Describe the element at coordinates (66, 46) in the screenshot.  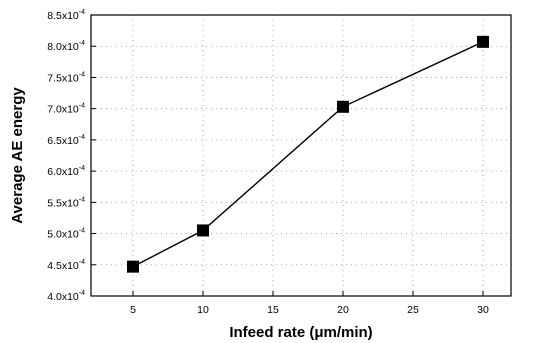
I see `y-tick-label: 8.0x10⁻⁴` at that location.